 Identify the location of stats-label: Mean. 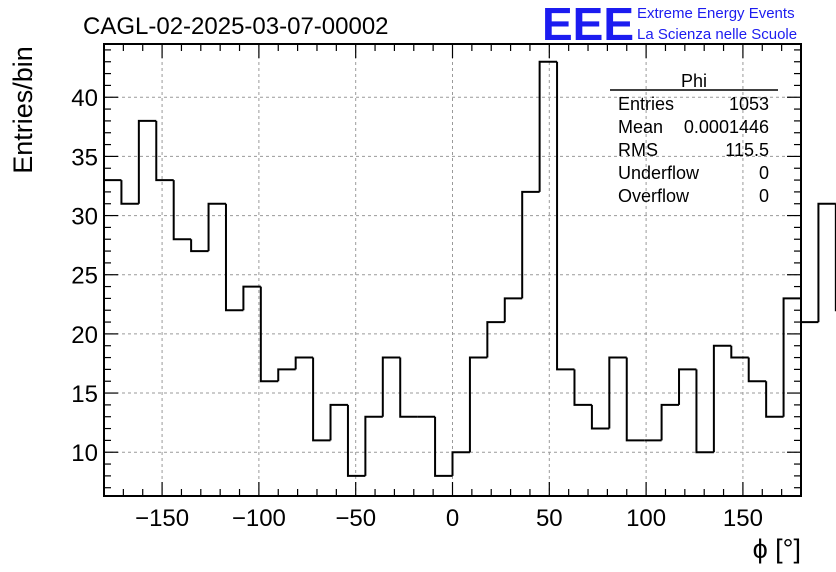
(640, 127).